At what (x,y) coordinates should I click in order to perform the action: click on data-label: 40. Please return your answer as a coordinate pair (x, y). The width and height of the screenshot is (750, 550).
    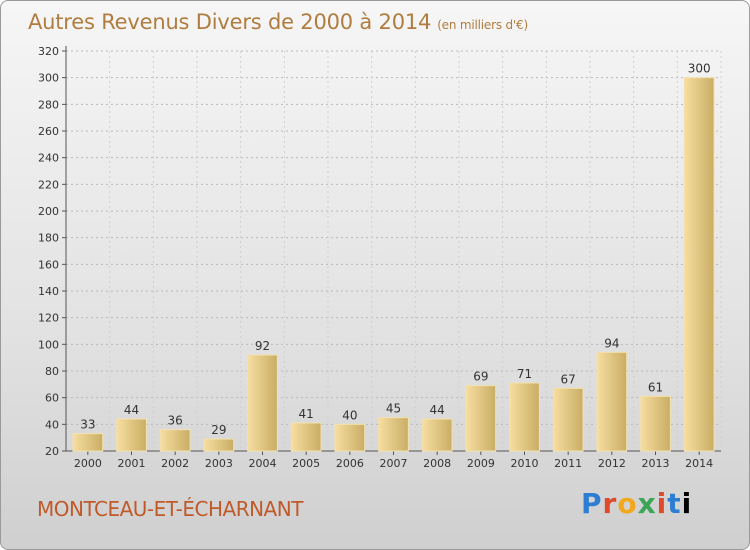
    Looking at the image, I should click on (349, 415).